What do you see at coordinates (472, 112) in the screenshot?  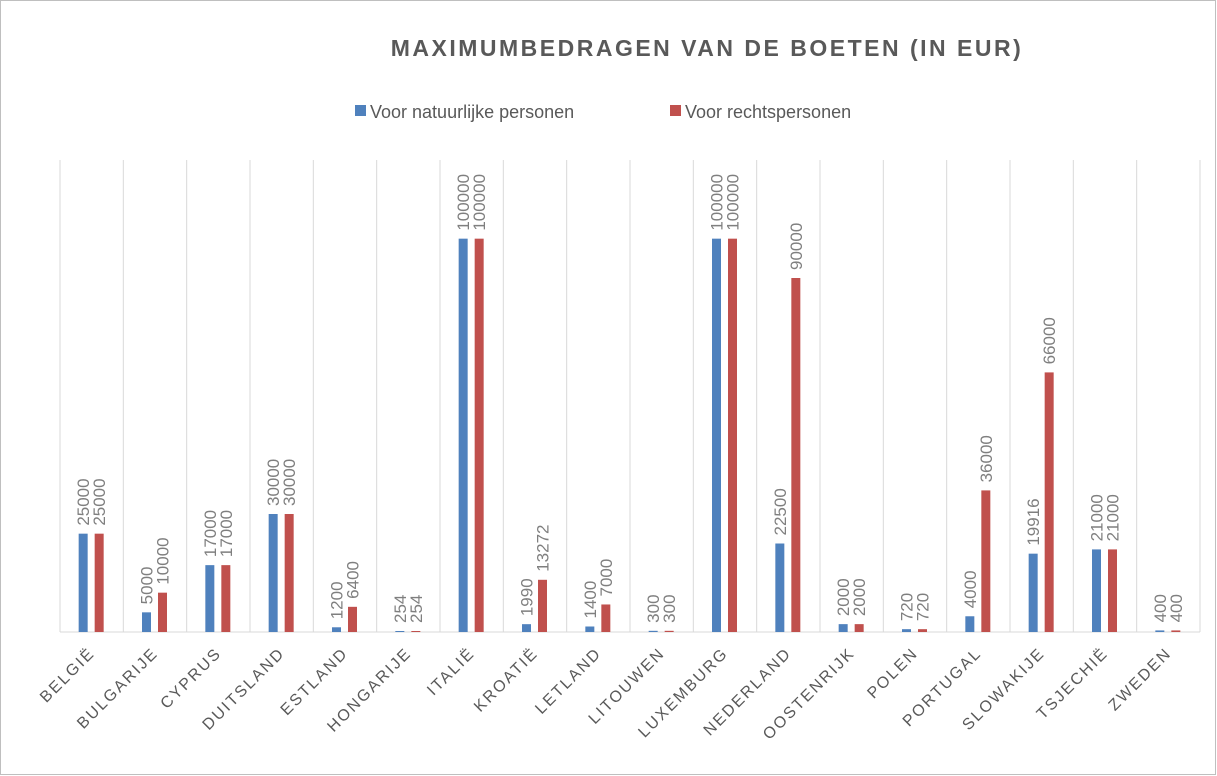 I see `legend-label: Voor natuurlijke personen` at bounding box center [472, 112].